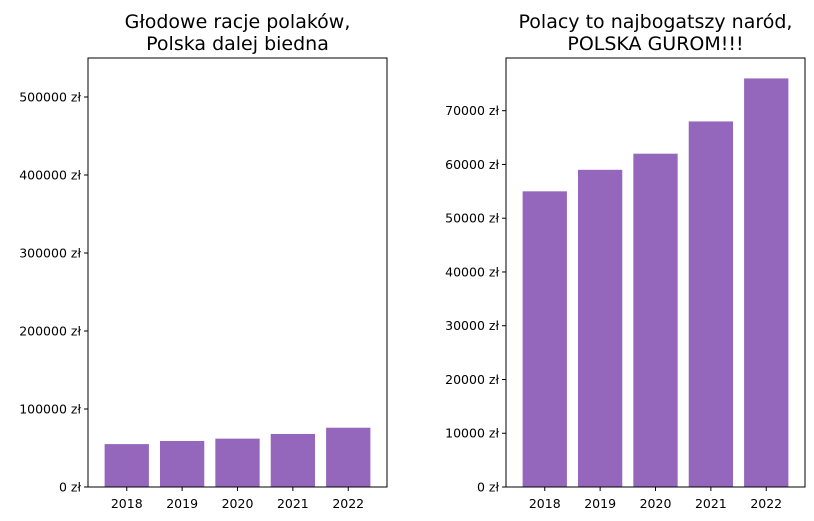 This screenshot has height=521, width=814. What do you see at coordinates (472, 325) in the screenshot?
I see `y-tick-label: 30000 zł` at bounding box center [472, 325].